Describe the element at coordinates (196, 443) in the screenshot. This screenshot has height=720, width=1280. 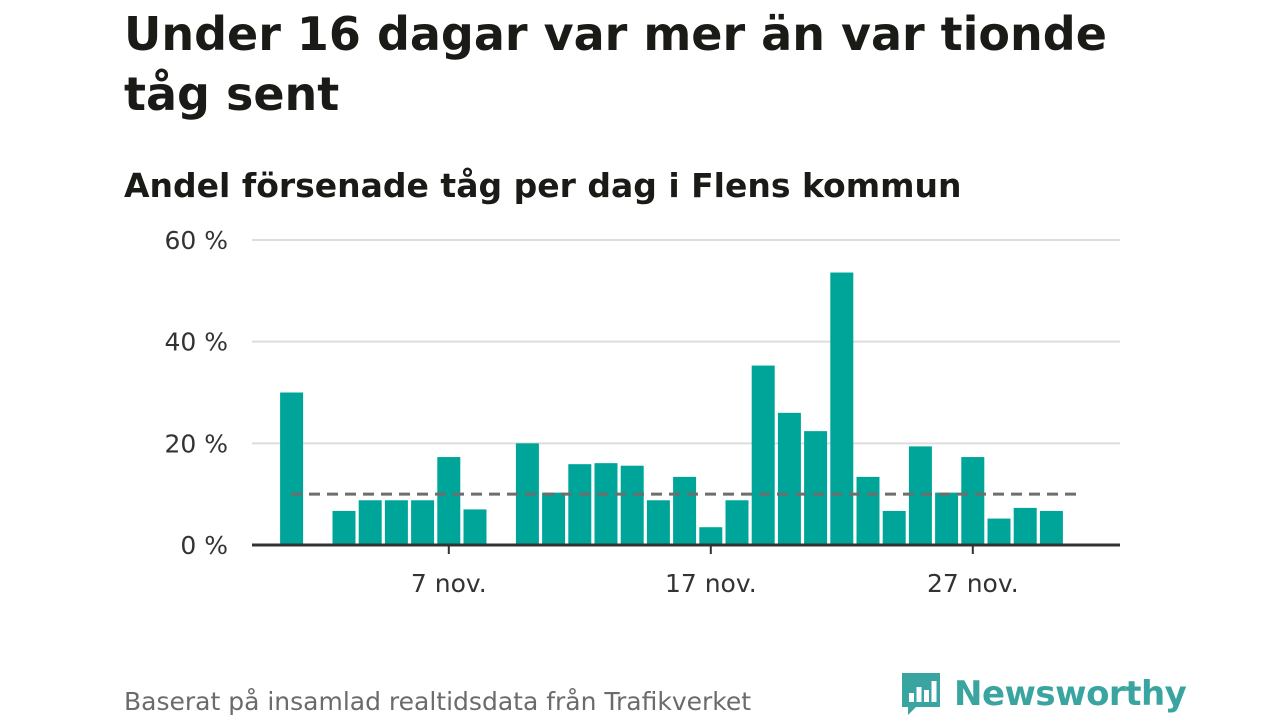
I see `y-tick-label: 20 %` at that location.